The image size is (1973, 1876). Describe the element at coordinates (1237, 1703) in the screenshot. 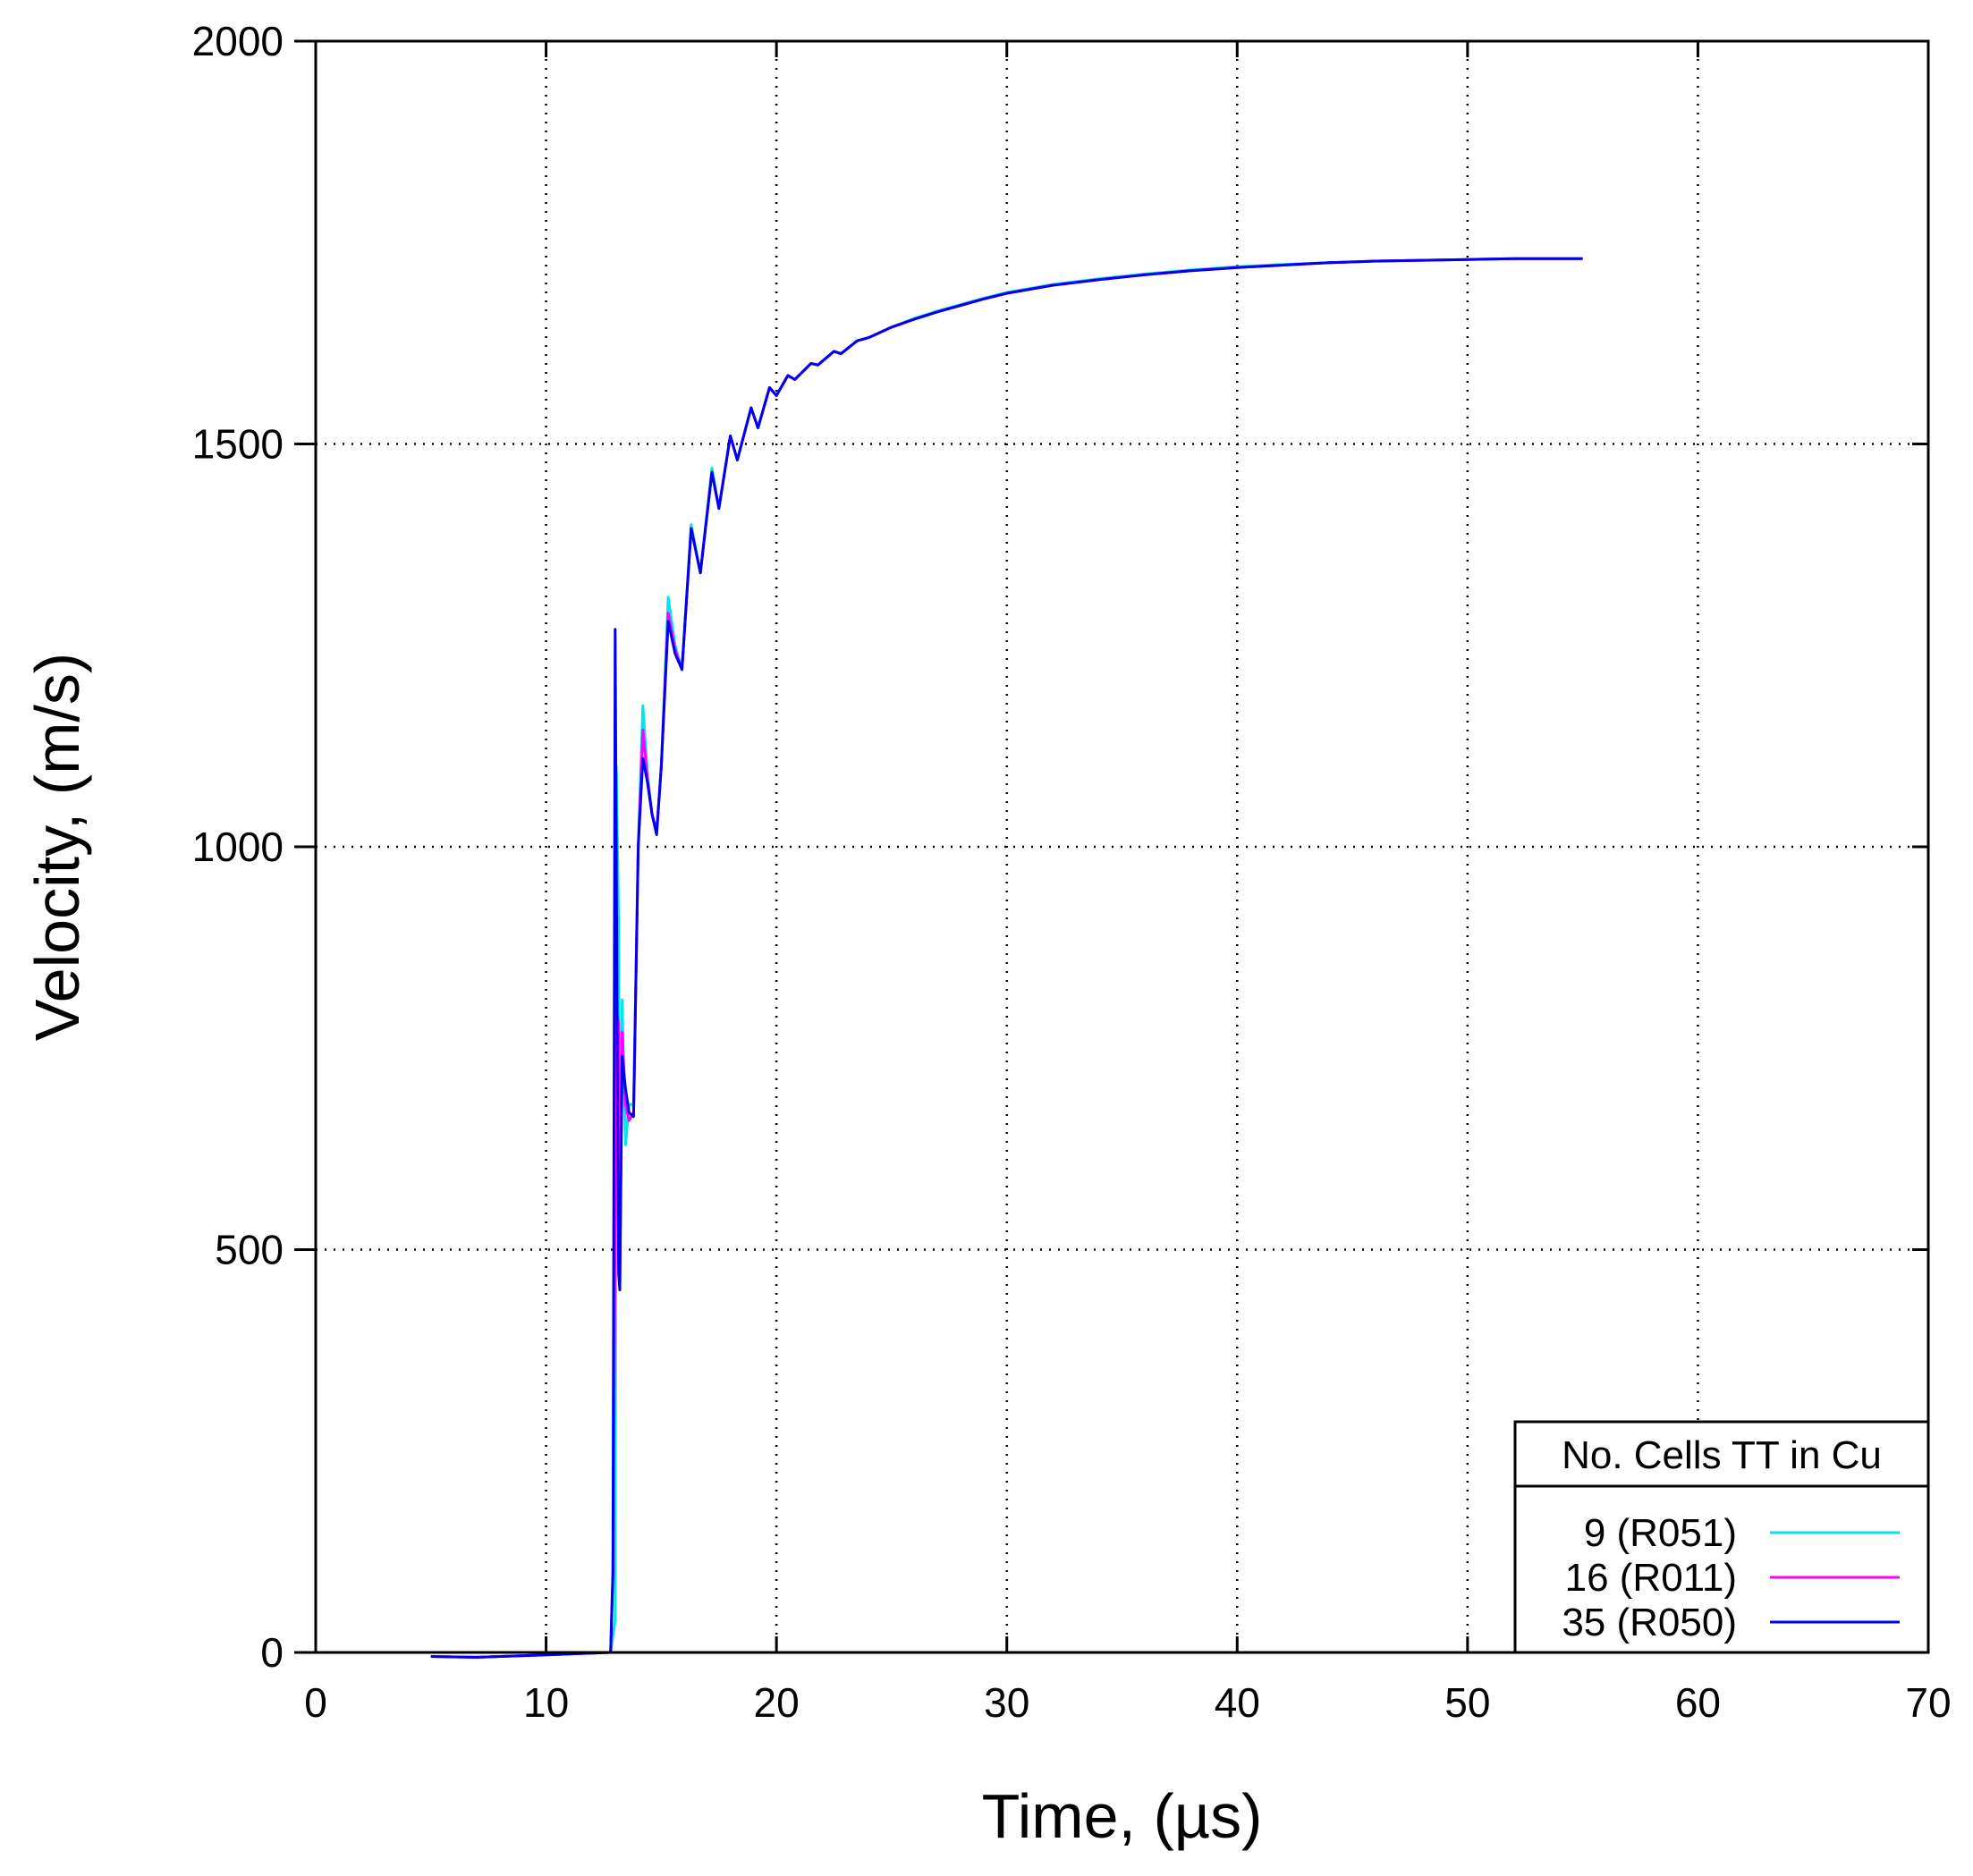

I see `x-tick-label: 40` at that location.